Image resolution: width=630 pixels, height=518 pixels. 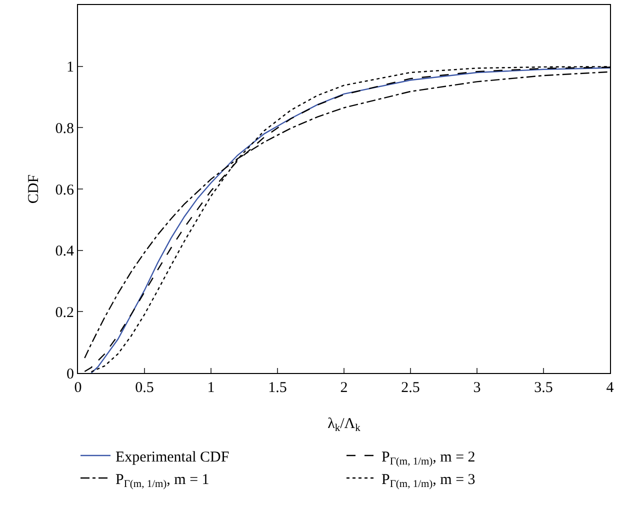 I want to click on x-tick-label: 0.5, so click(x=144, y=388).